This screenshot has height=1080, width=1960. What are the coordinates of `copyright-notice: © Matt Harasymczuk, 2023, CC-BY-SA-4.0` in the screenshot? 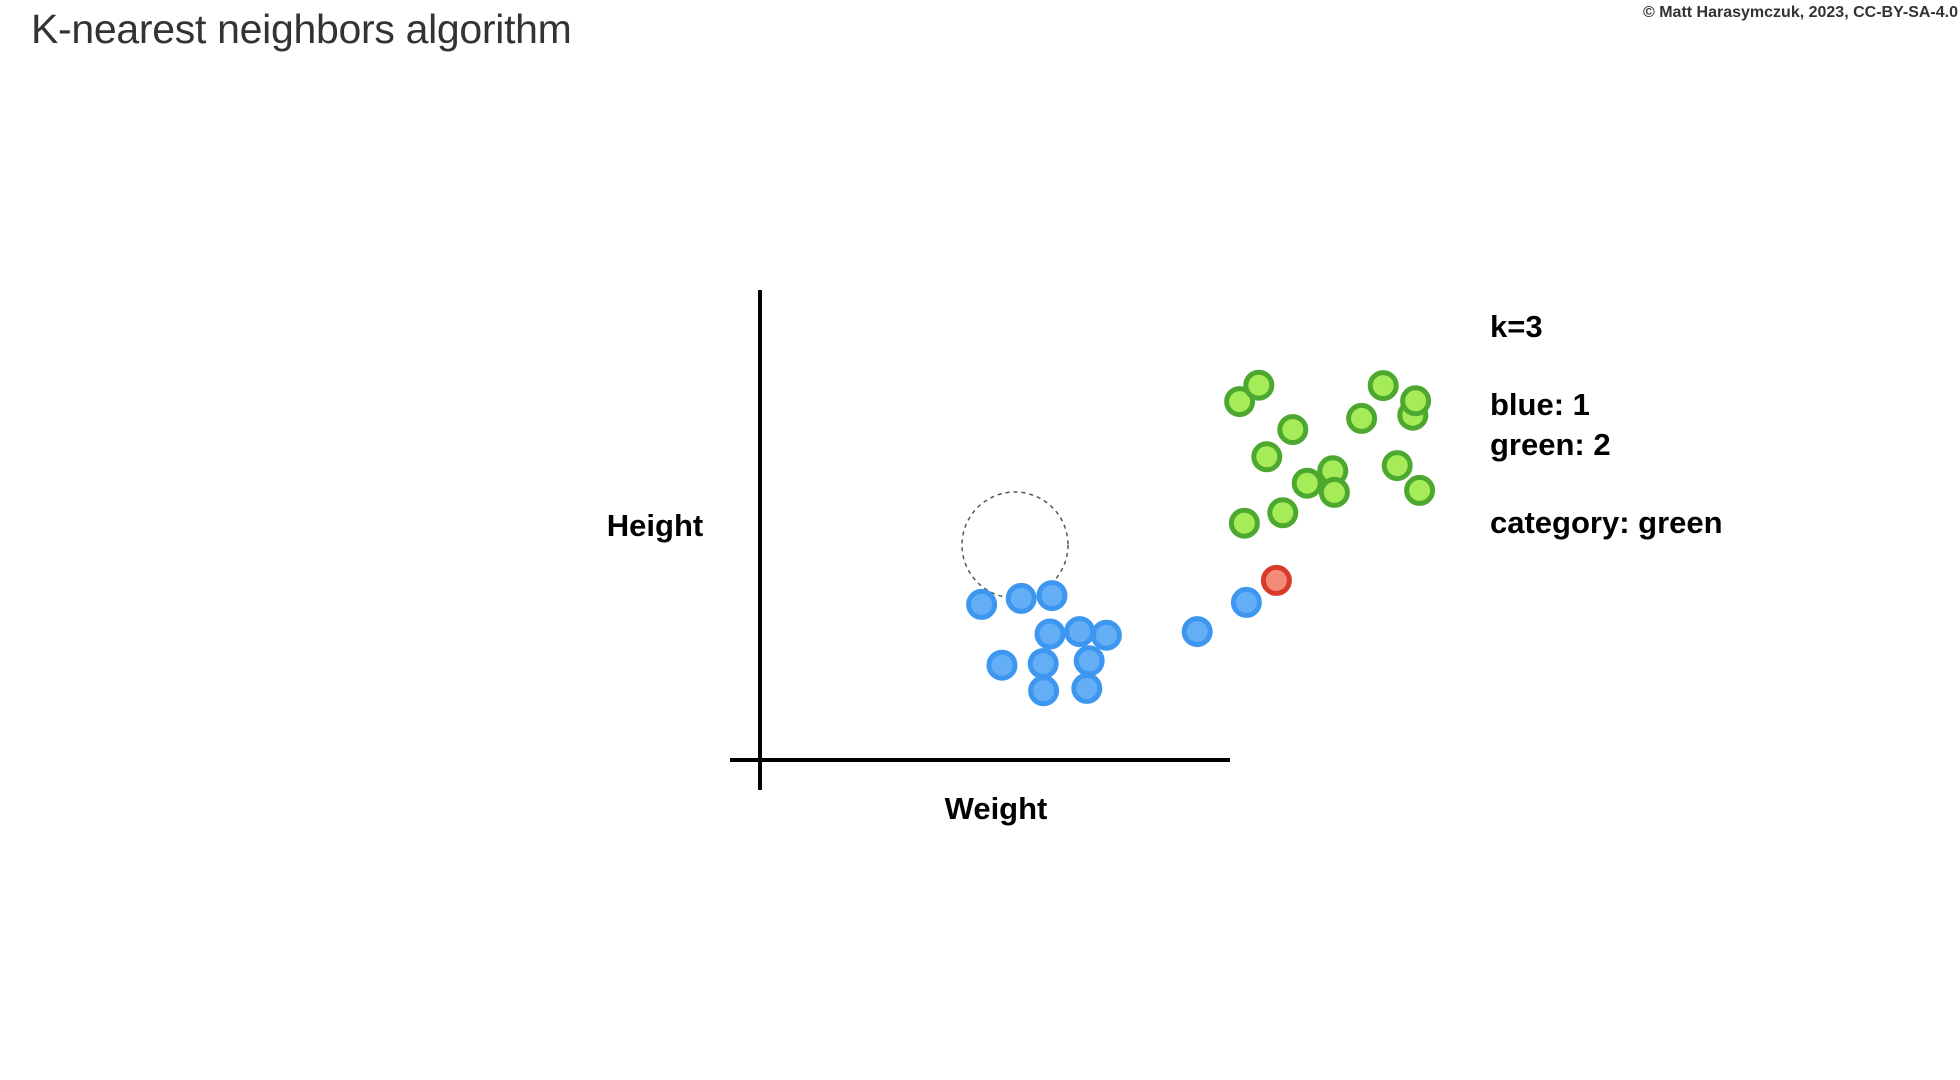 It's located at (1800, 12).